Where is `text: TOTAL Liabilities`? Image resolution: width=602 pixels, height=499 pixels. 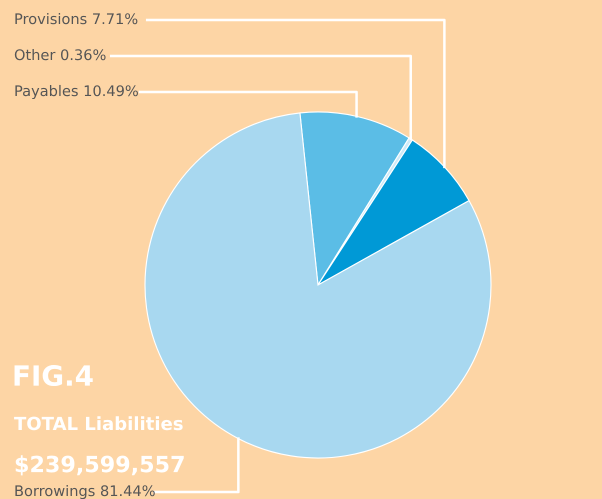
text: TOTAL Liabilities is located at coordinates (98, 423).